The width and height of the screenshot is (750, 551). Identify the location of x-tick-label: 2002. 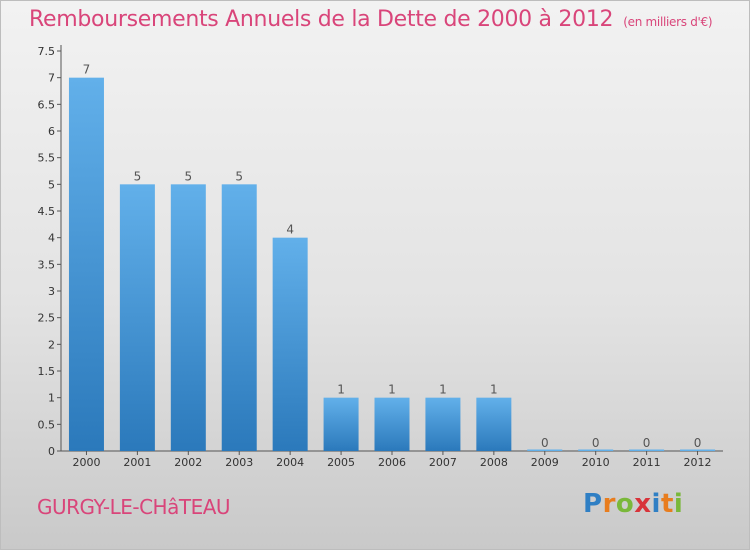
(188, 462).